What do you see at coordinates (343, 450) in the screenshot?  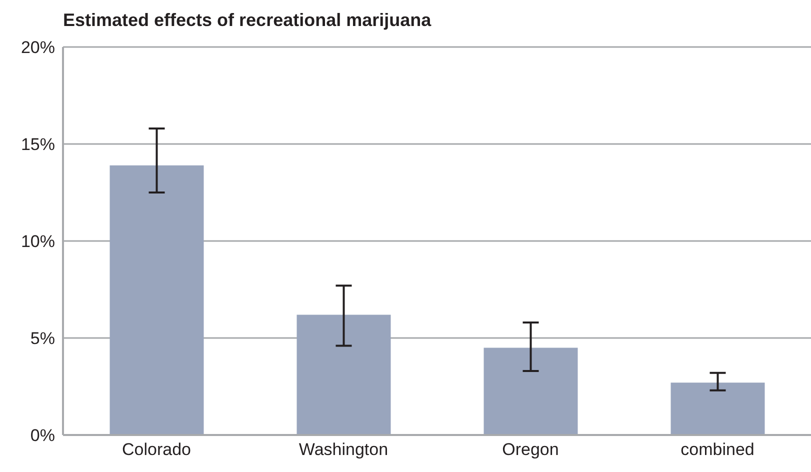 I see `x-tick-label: Washington` at bounding box center [343, 450].